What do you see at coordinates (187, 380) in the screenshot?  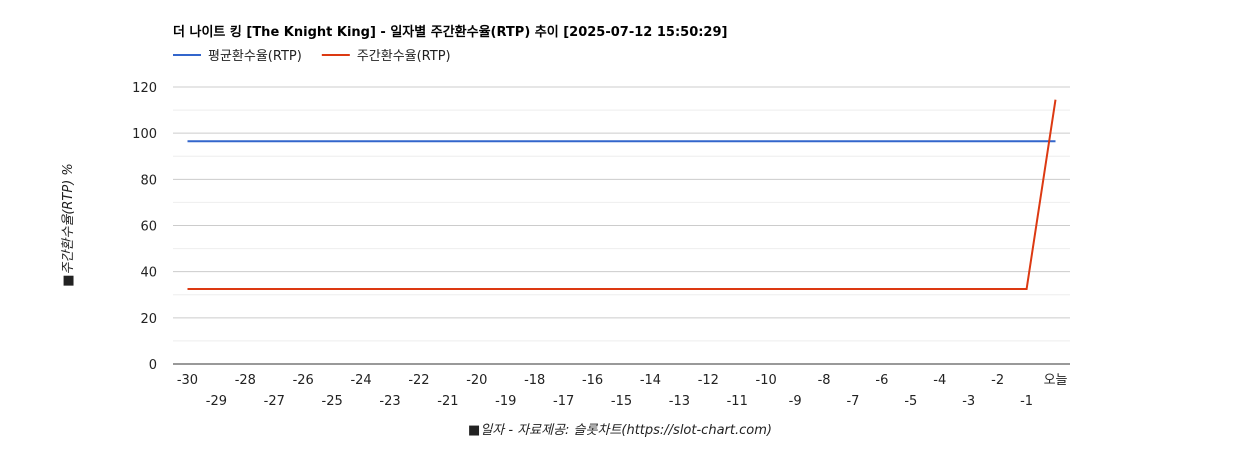 I see `x-tick-label: -30` at bounding box center [187, 380].